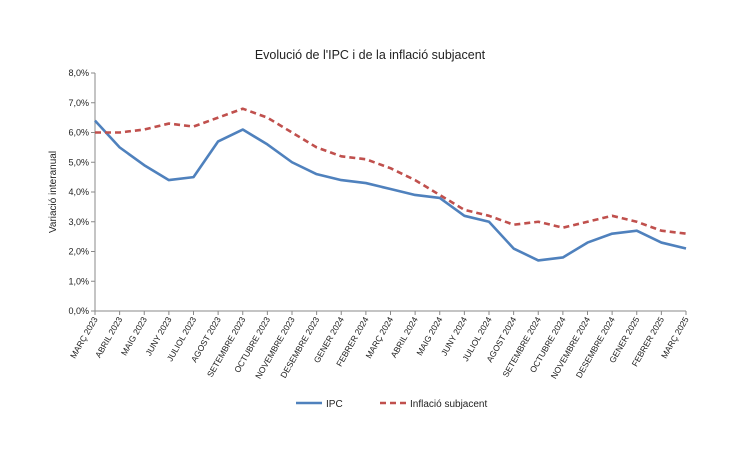  I want to click on y-tick-label: 6,0%, so click(78, 133).